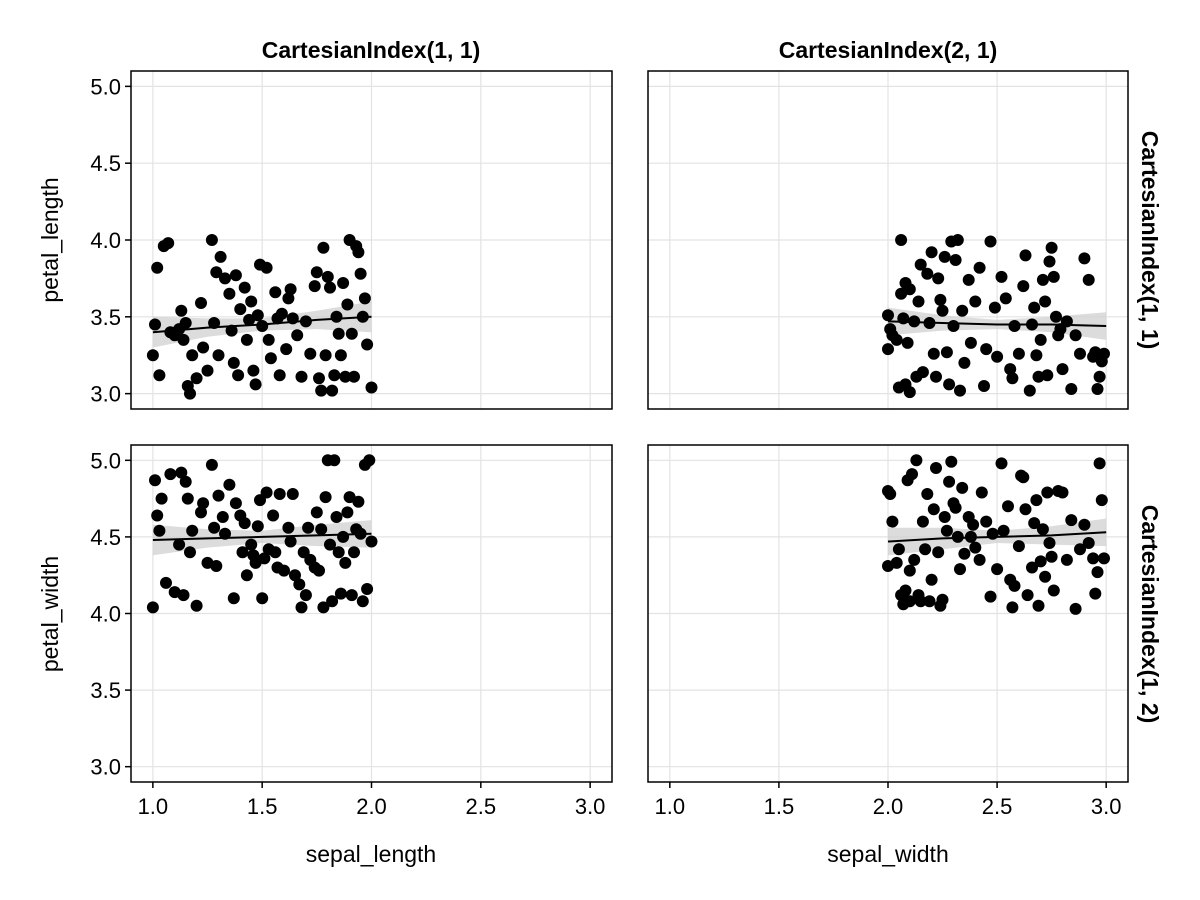 The width and height of the screenshot is (1200, 900). Describe the element at coordinates (262, 324) in the screenshot. I see `trend-line` at that location.